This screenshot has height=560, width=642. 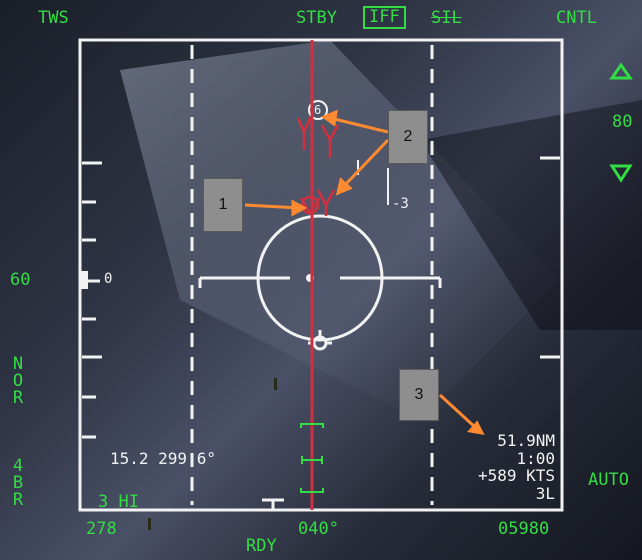 What do you see at coordinates (419, 395) in the screenshot?
I see `callout-3: 3` at bounding box center [419, 395].